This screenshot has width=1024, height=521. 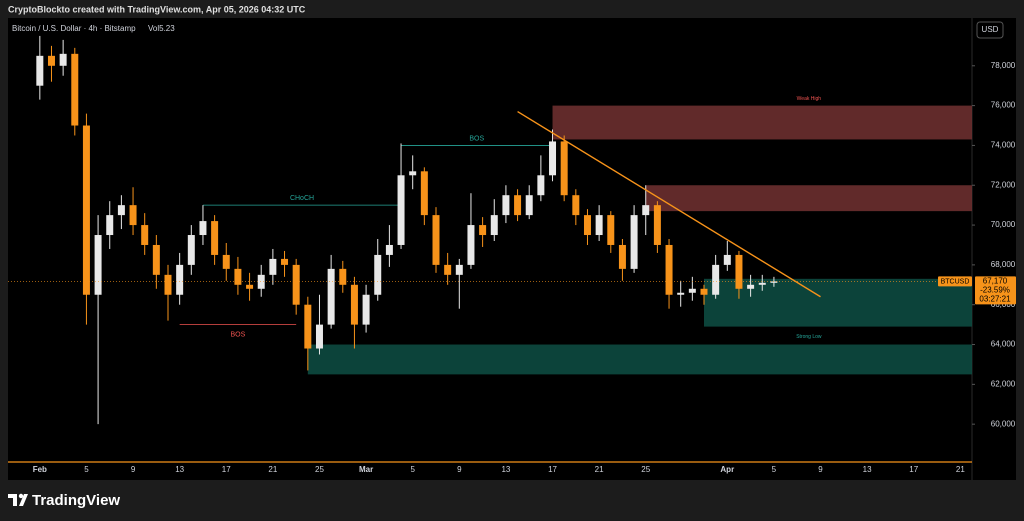 What do you see at coordinates (40, 469) in the screenshot?
I see `x-tick-label: Feb` at bounding box center [40, 469].